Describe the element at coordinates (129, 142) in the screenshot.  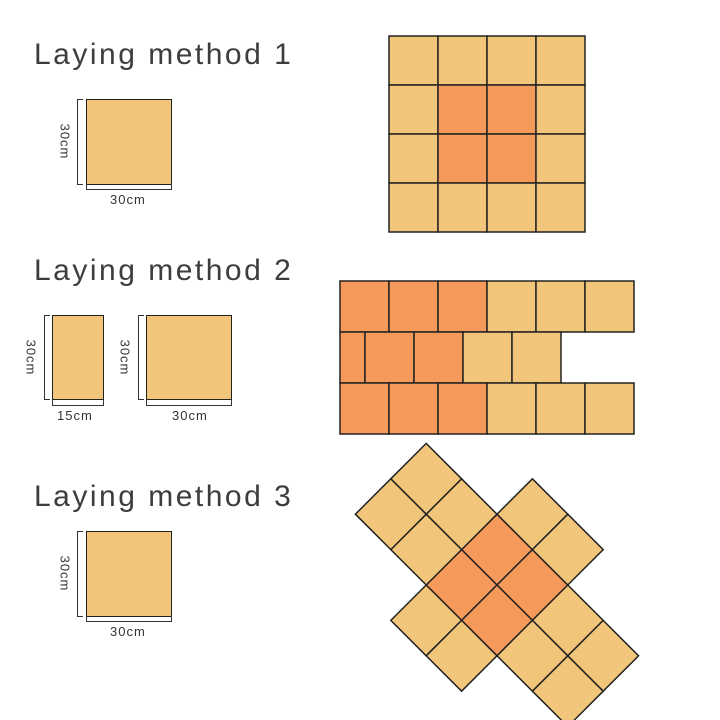
I see `method-1-sample-tile` at that location.